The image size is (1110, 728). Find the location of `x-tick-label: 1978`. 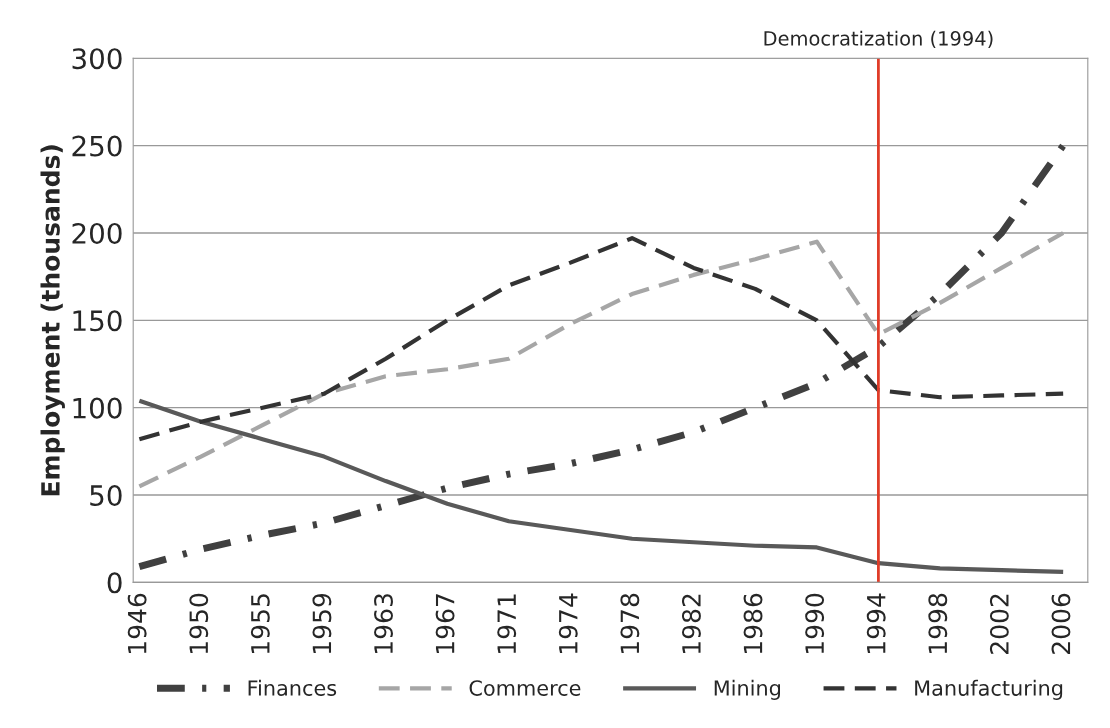

x-tick-label: 1978 is located at coordinates (630, 623).